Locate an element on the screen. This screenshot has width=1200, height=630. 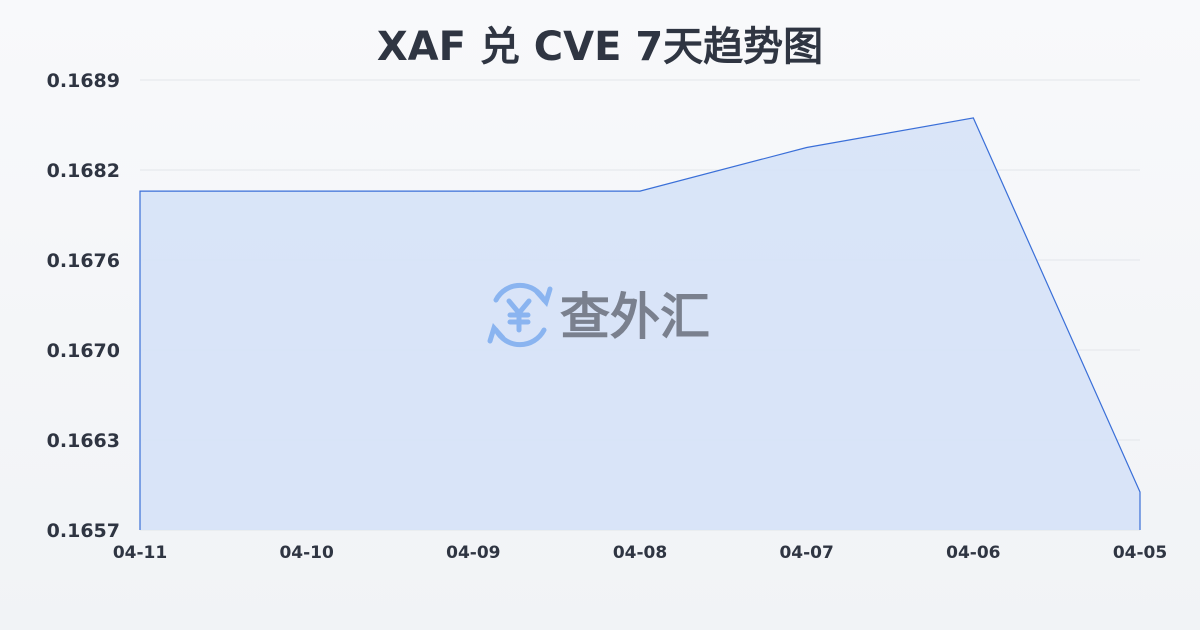
y-tick-label: 0.1689 is located at coordinates (83, 81).